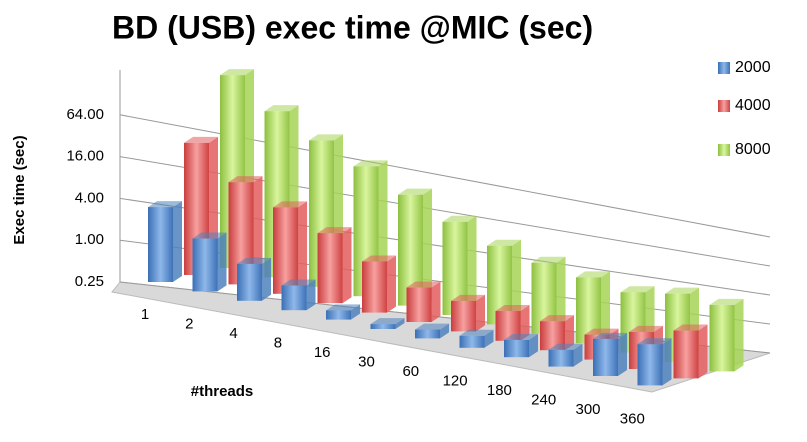 Image resolution: width=807 pixels, height=442 pixels. Describe the element at coordinates (89, 281) in the screenshot. I see `y-tick-label: 0.25` at that location.